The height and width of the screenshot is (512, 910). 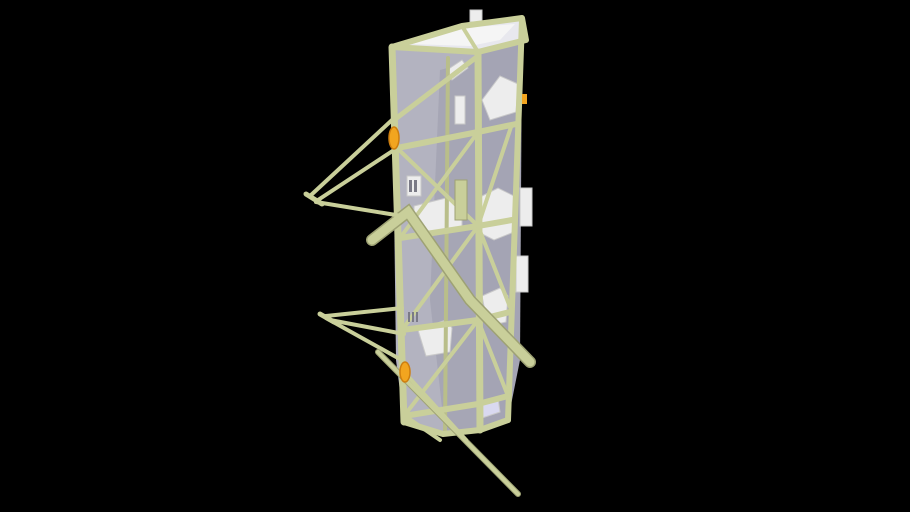 I want to click on longeron-center, so click(x=479, y=241).